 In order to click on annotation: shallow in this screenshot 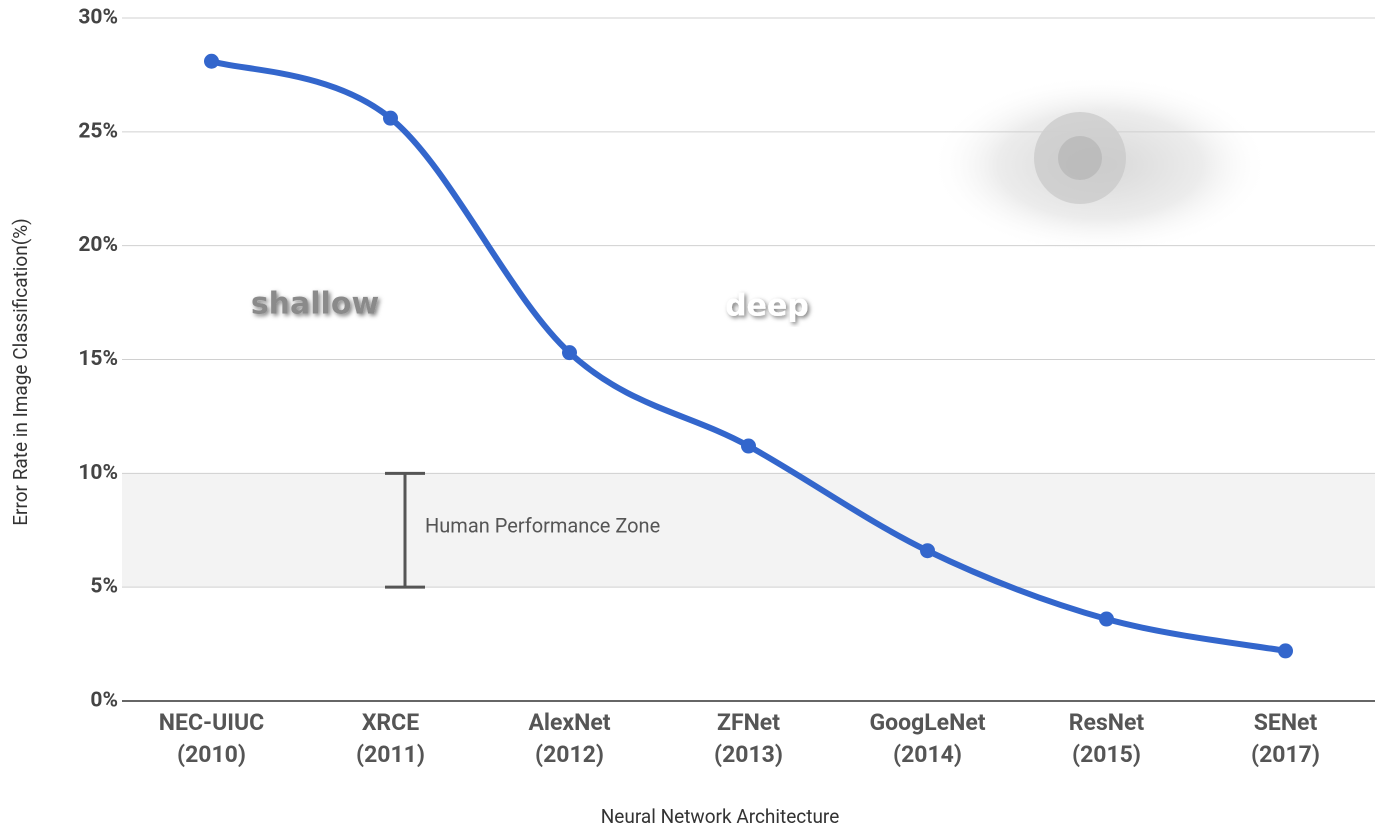, I will do `click(315, 304)`.